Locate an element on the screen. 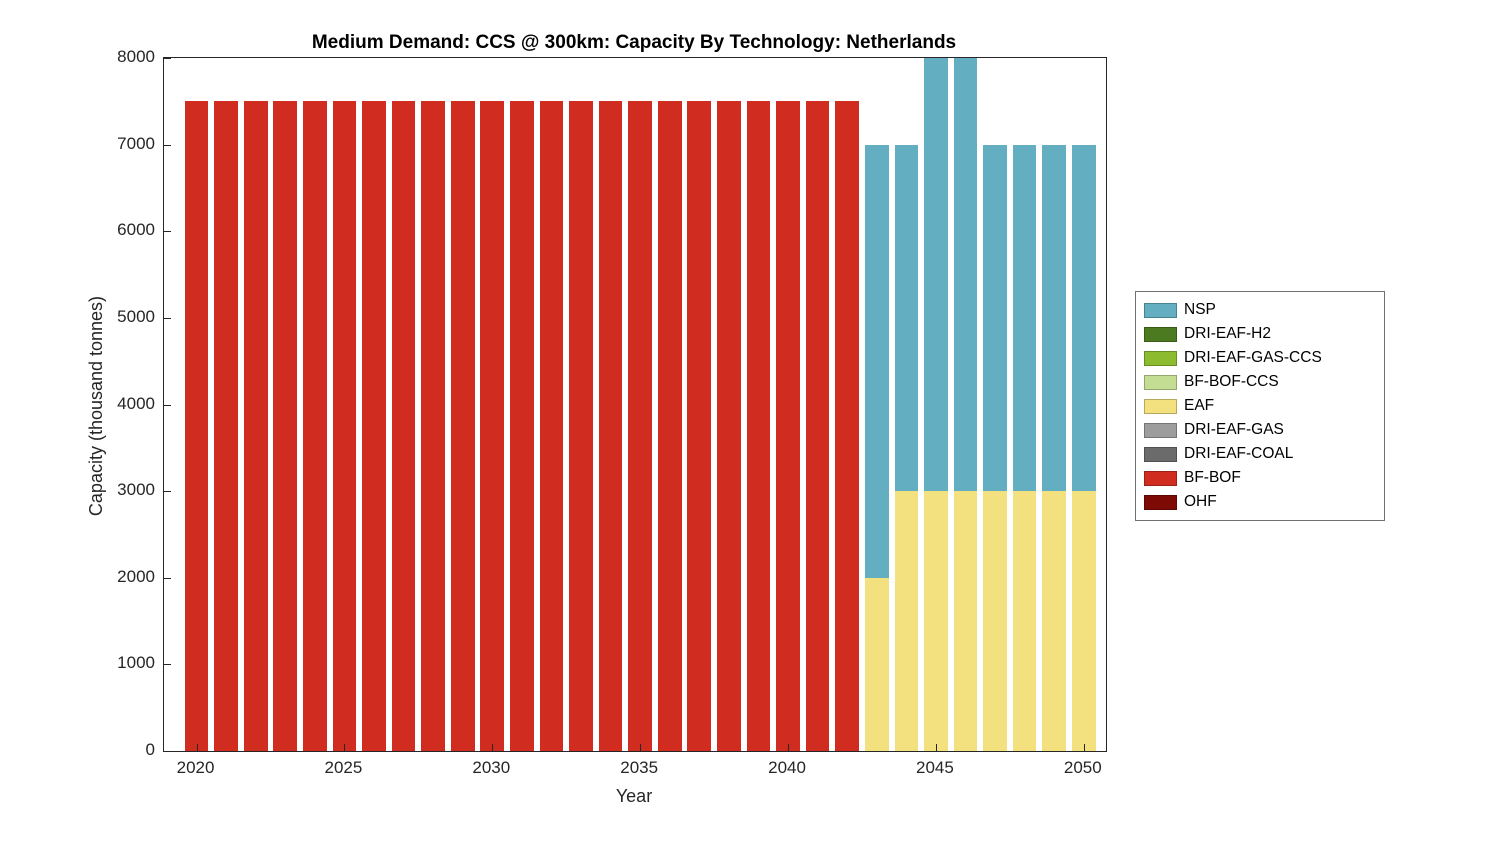 The height and width of the screenshot is (844, 1500). legend-label: DRI-EAF-COAL is located at coordinates (1239, 453).